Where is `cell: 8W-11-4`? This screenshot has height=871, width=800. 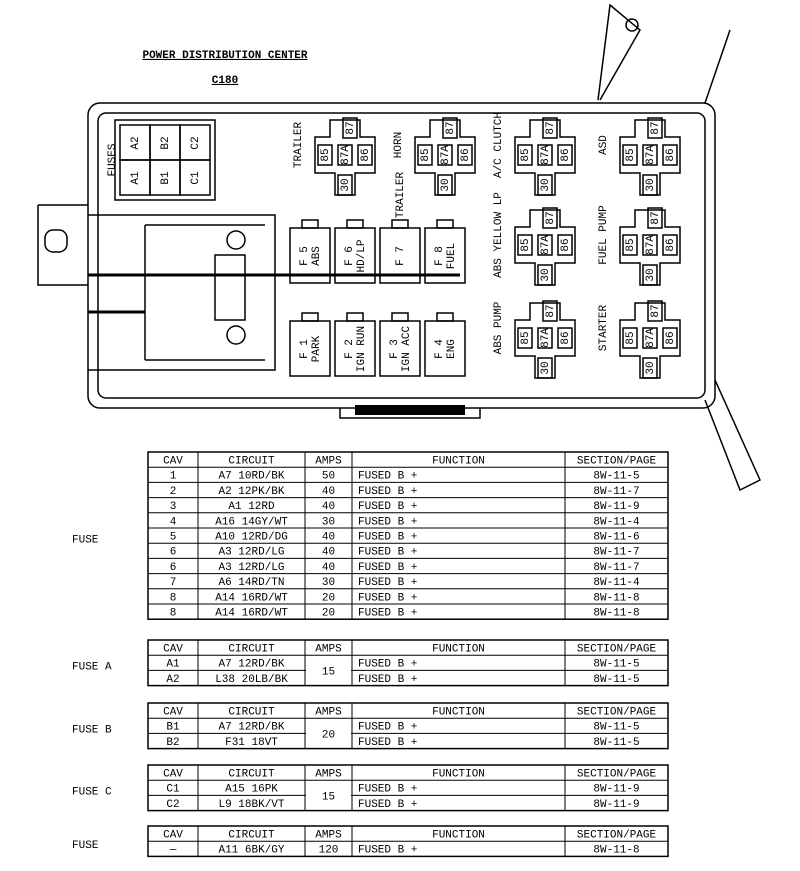
cell: 8W-11-4 is located at coordinates (616, 583).